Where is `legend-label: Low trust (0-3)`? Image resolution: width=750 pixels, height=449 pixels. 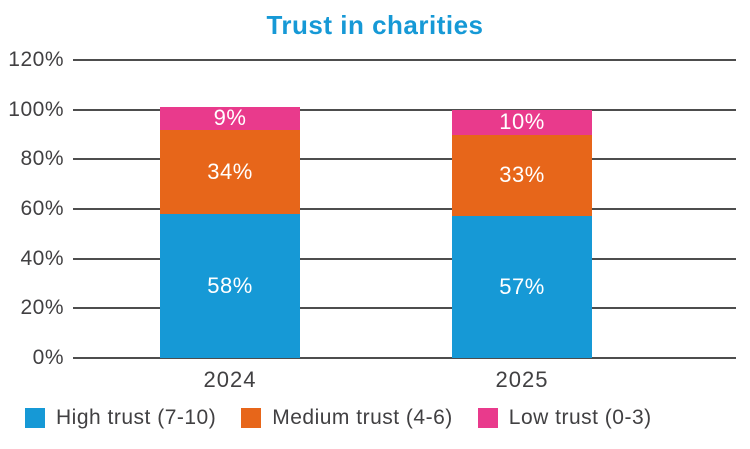 legend-label: Low trust (0-3) is located at coordinates (580, 417).